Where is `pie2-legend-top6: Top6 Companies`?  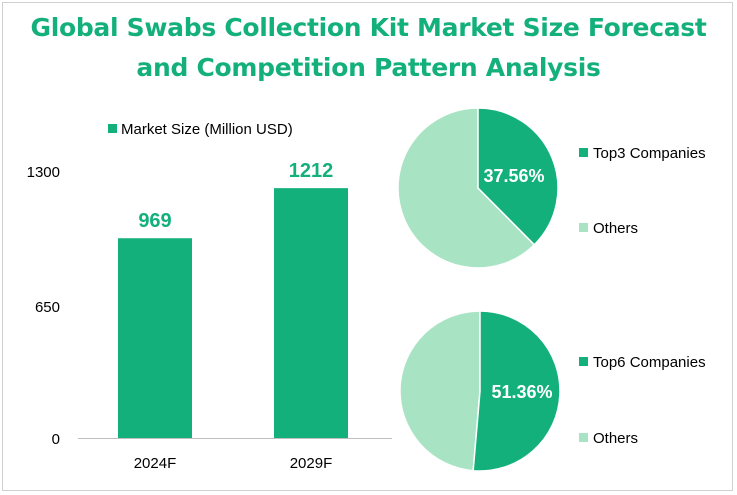
pie2-legend-top6: Top6 Companies is located at coordinates (649, 362).